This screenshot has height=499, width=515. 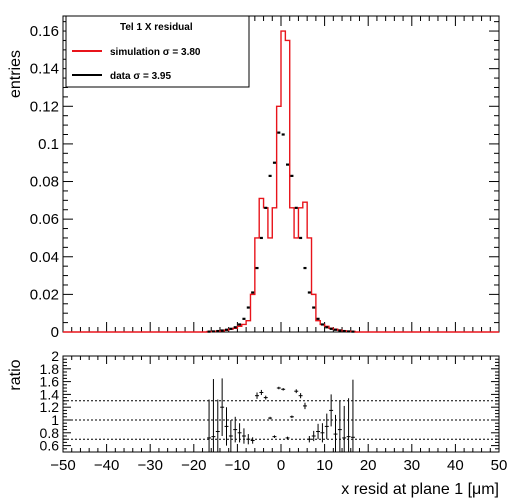 I want to click on main-y-tick-label: 0.06, so click(x=44, y=219).